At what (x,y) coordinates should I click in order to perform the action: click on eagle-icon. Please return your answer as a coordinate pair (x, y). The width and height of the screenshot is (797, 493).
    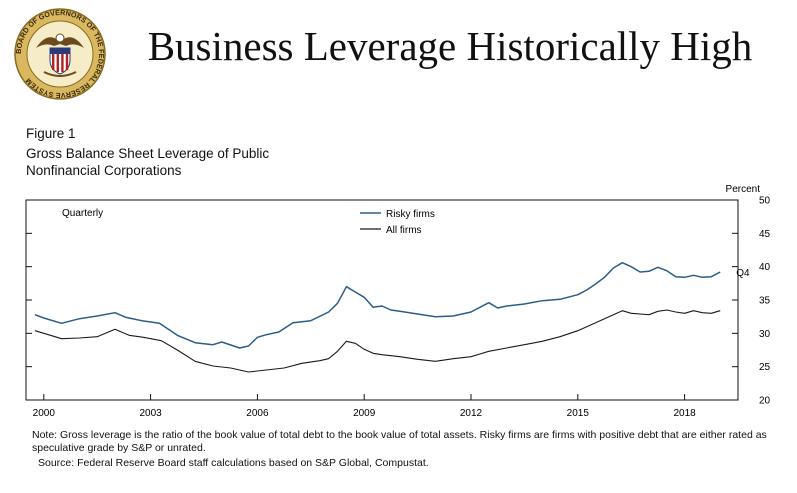
    Looking at the image, I should click on (60, 55).